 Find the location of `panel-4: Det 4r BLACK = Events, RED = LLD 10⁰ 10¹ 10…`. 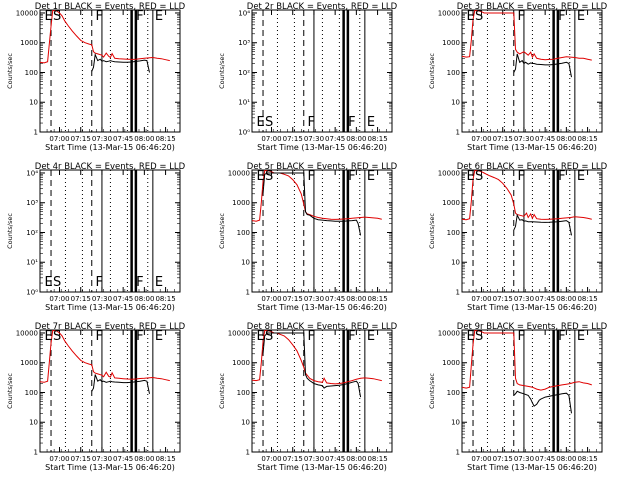

panel-4: Det 4r BLACK = Events, RED = LLD 10⁰ 10¹ 10… is located at coordinates (96, 237).